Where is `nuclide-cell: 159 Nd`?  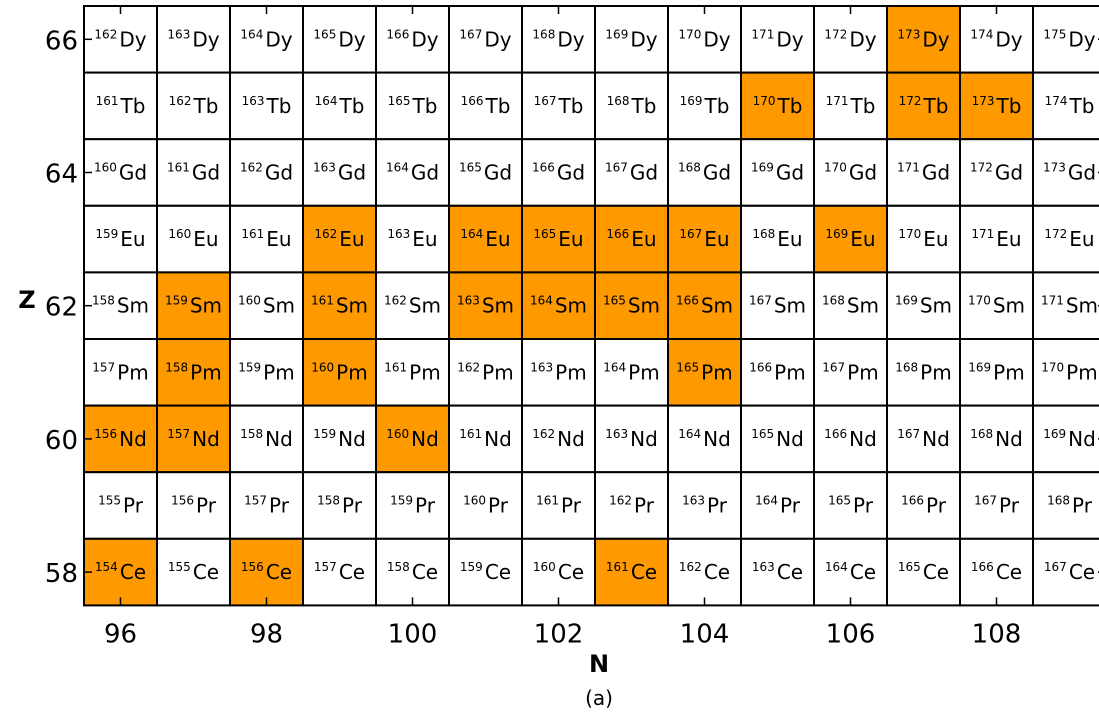
nuclide-cell: 159 Nd is located at coordinates (339, 439).